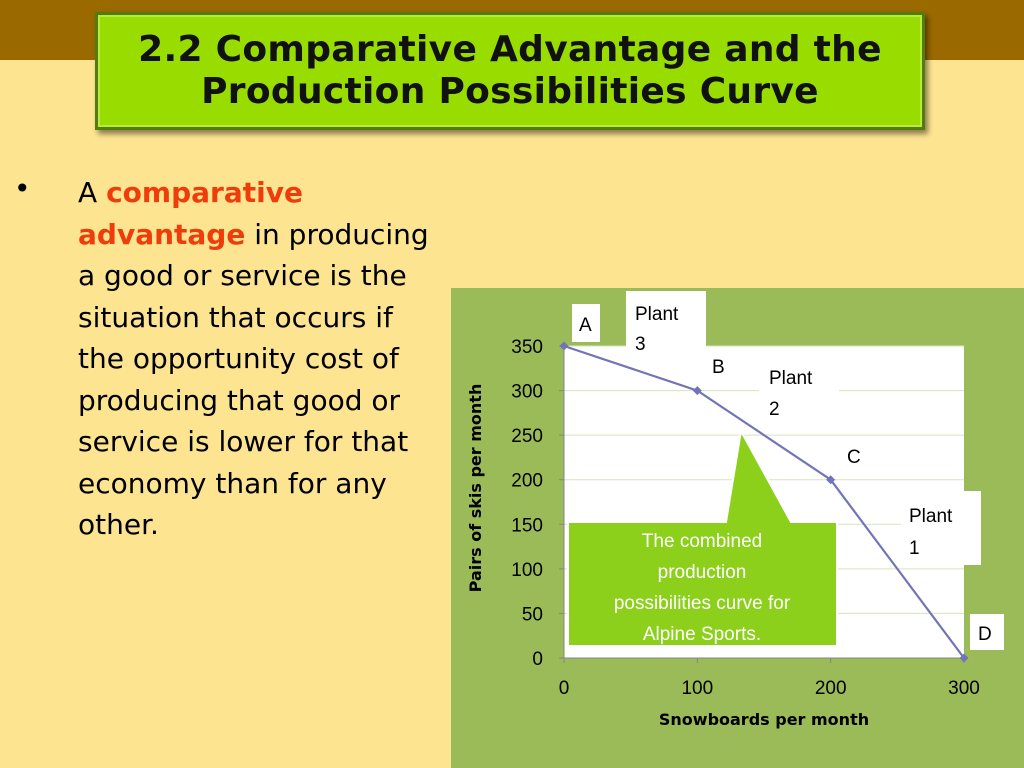 The height and width of the screenshot is (768, 1024). Describe the element at coordinates (527, 347) in the screenshot. I see `y-tick-label: 350` at that location.